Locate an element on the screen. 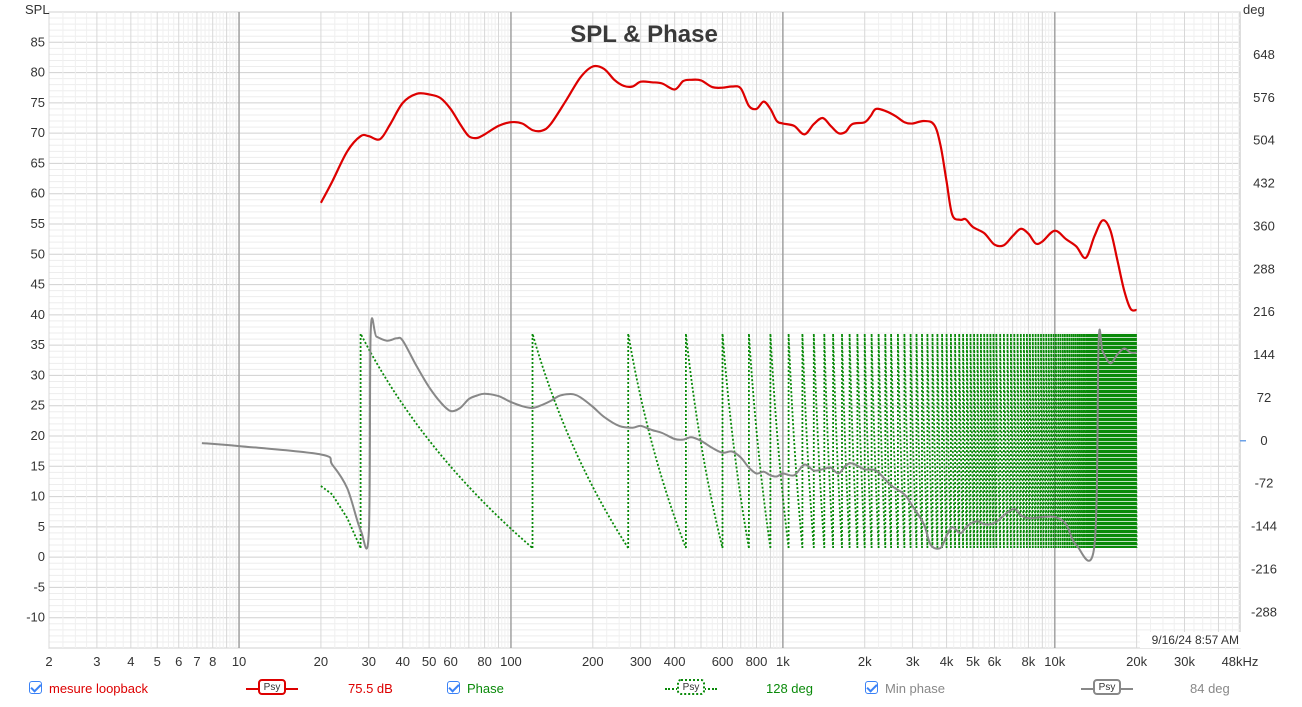 This screenshot has width=1302, height=707. timestamp: 9/16/24 8:57 AM is located at coordinates (1195, 640).